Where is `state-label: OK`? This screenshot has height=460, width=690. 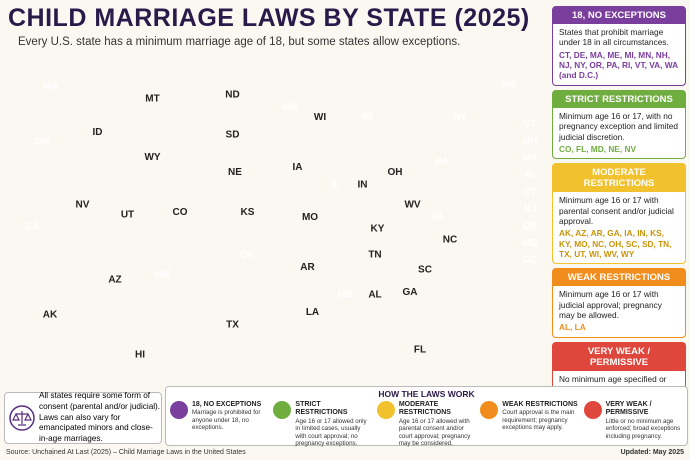 state-label: OK is located at coordinates (248, 255).